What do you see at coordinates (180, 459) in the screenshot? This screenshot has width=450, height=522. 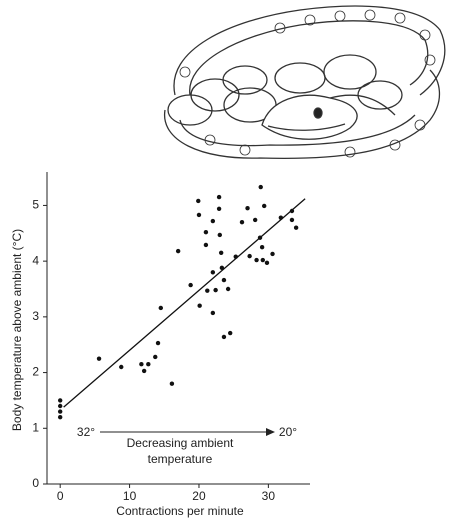 I see `annotation: temperature` at bounding box center [180, 459].